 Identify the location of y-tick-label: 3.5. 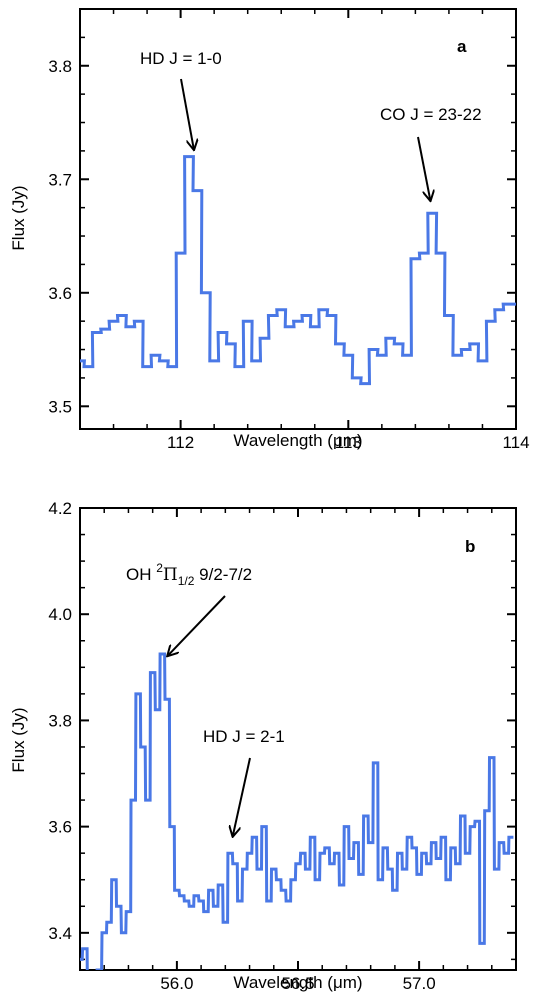
(60, 406).